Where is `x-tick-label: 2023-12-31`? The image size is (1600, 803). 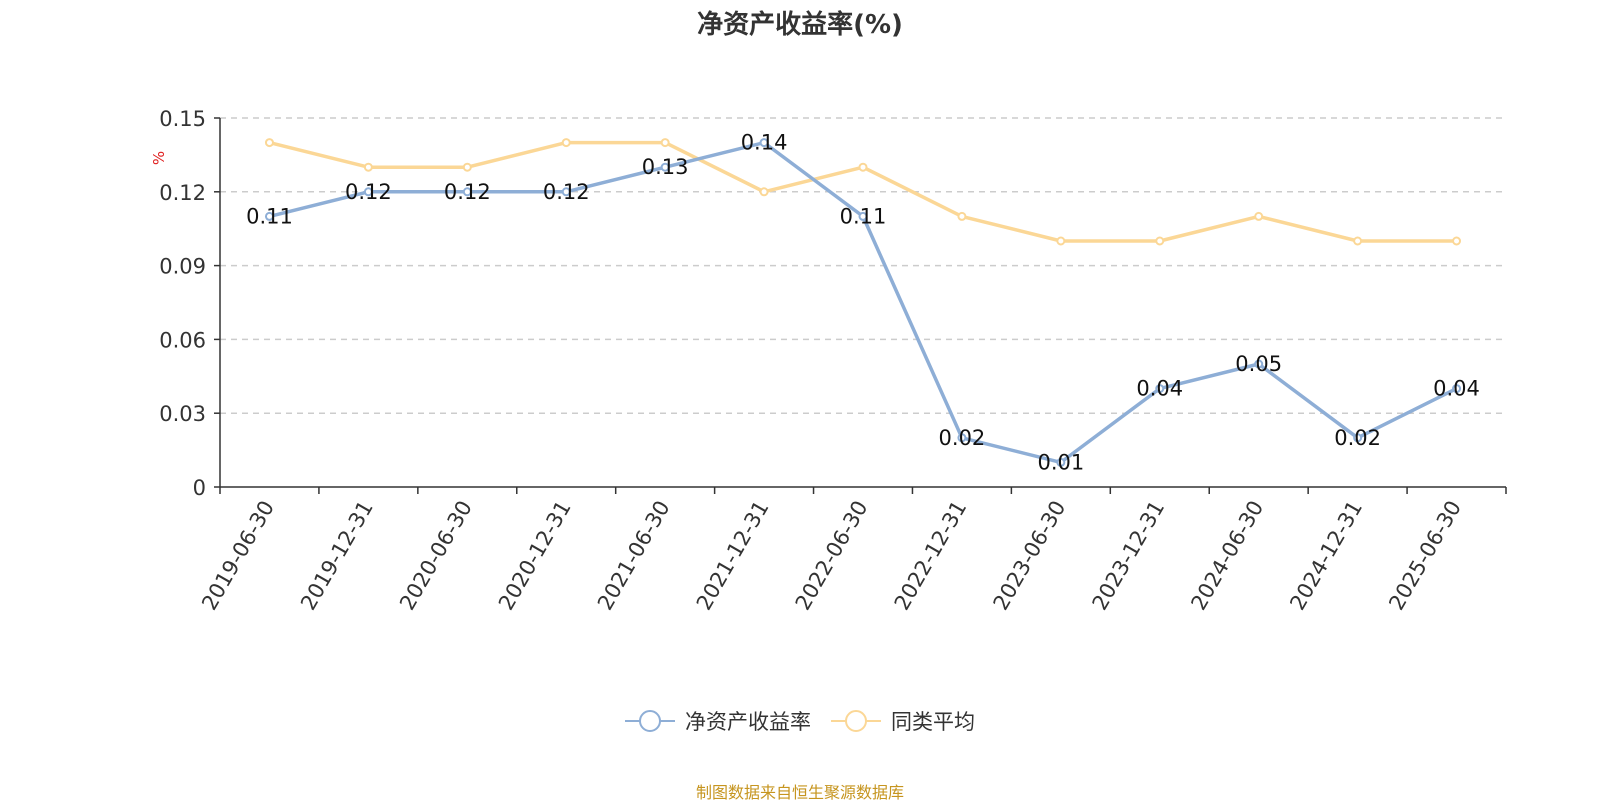 x-tick-label: 2023-12-31 is located at coordinates (1128, 556).